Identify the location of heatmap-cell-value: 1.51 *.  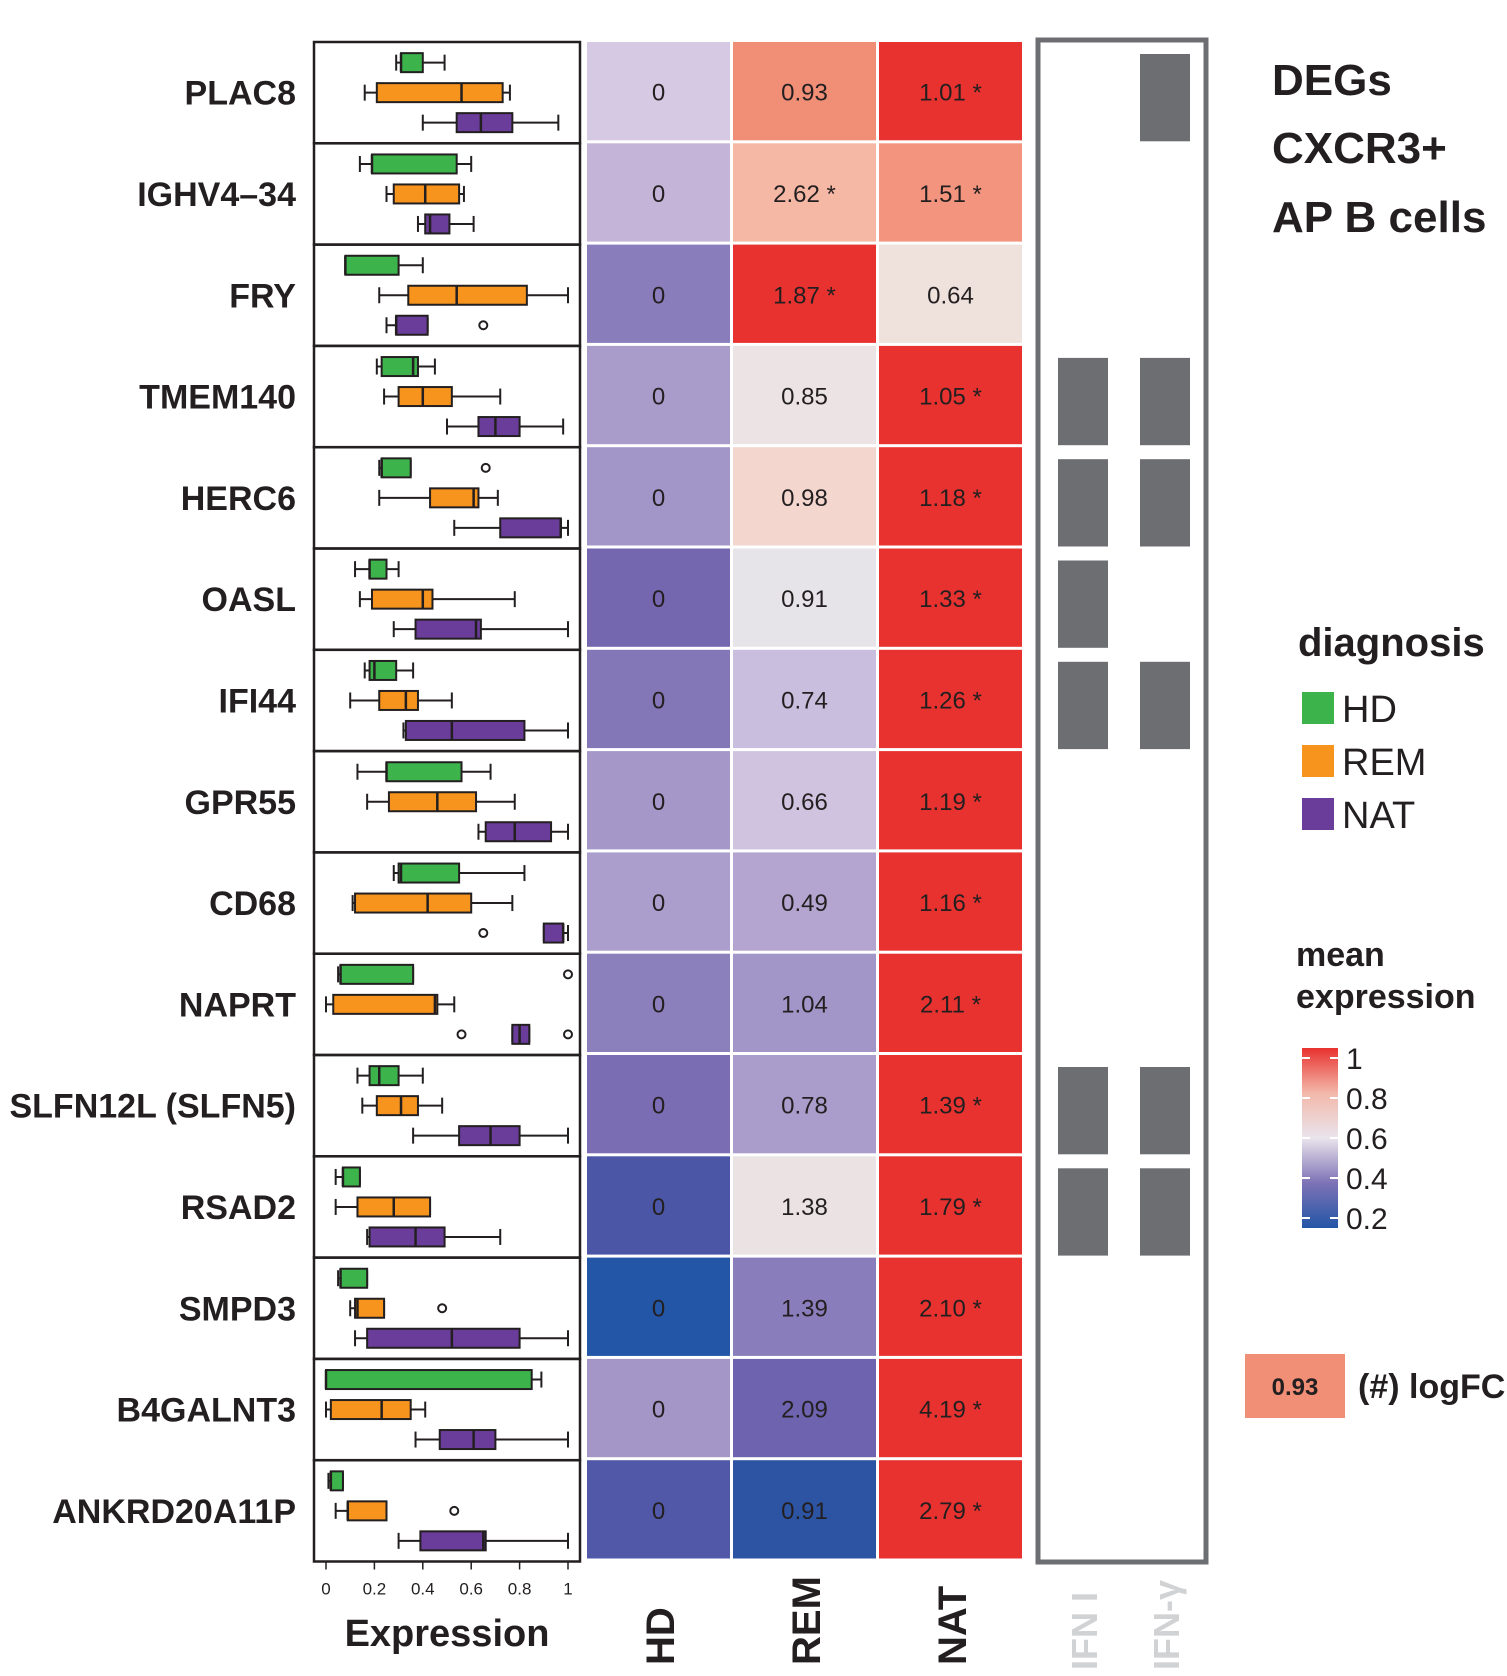
(950, 194).